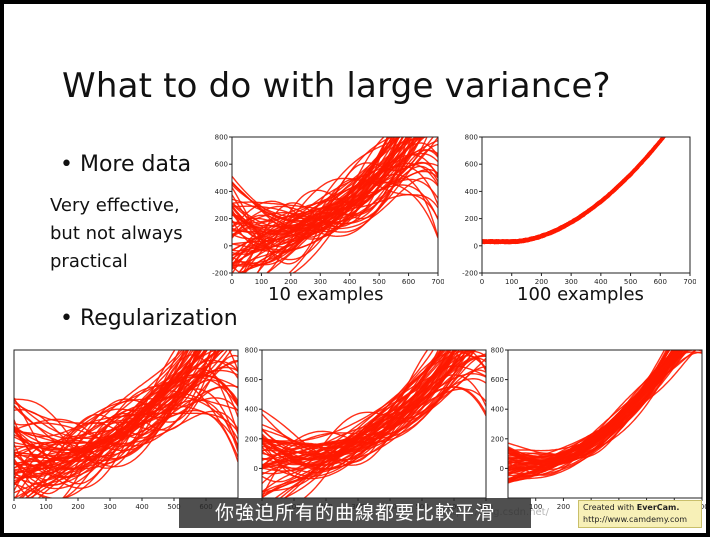 The width and height of the screenshot is (710, 537). I want to click on x-tick-label: 700, so click(437, 281).